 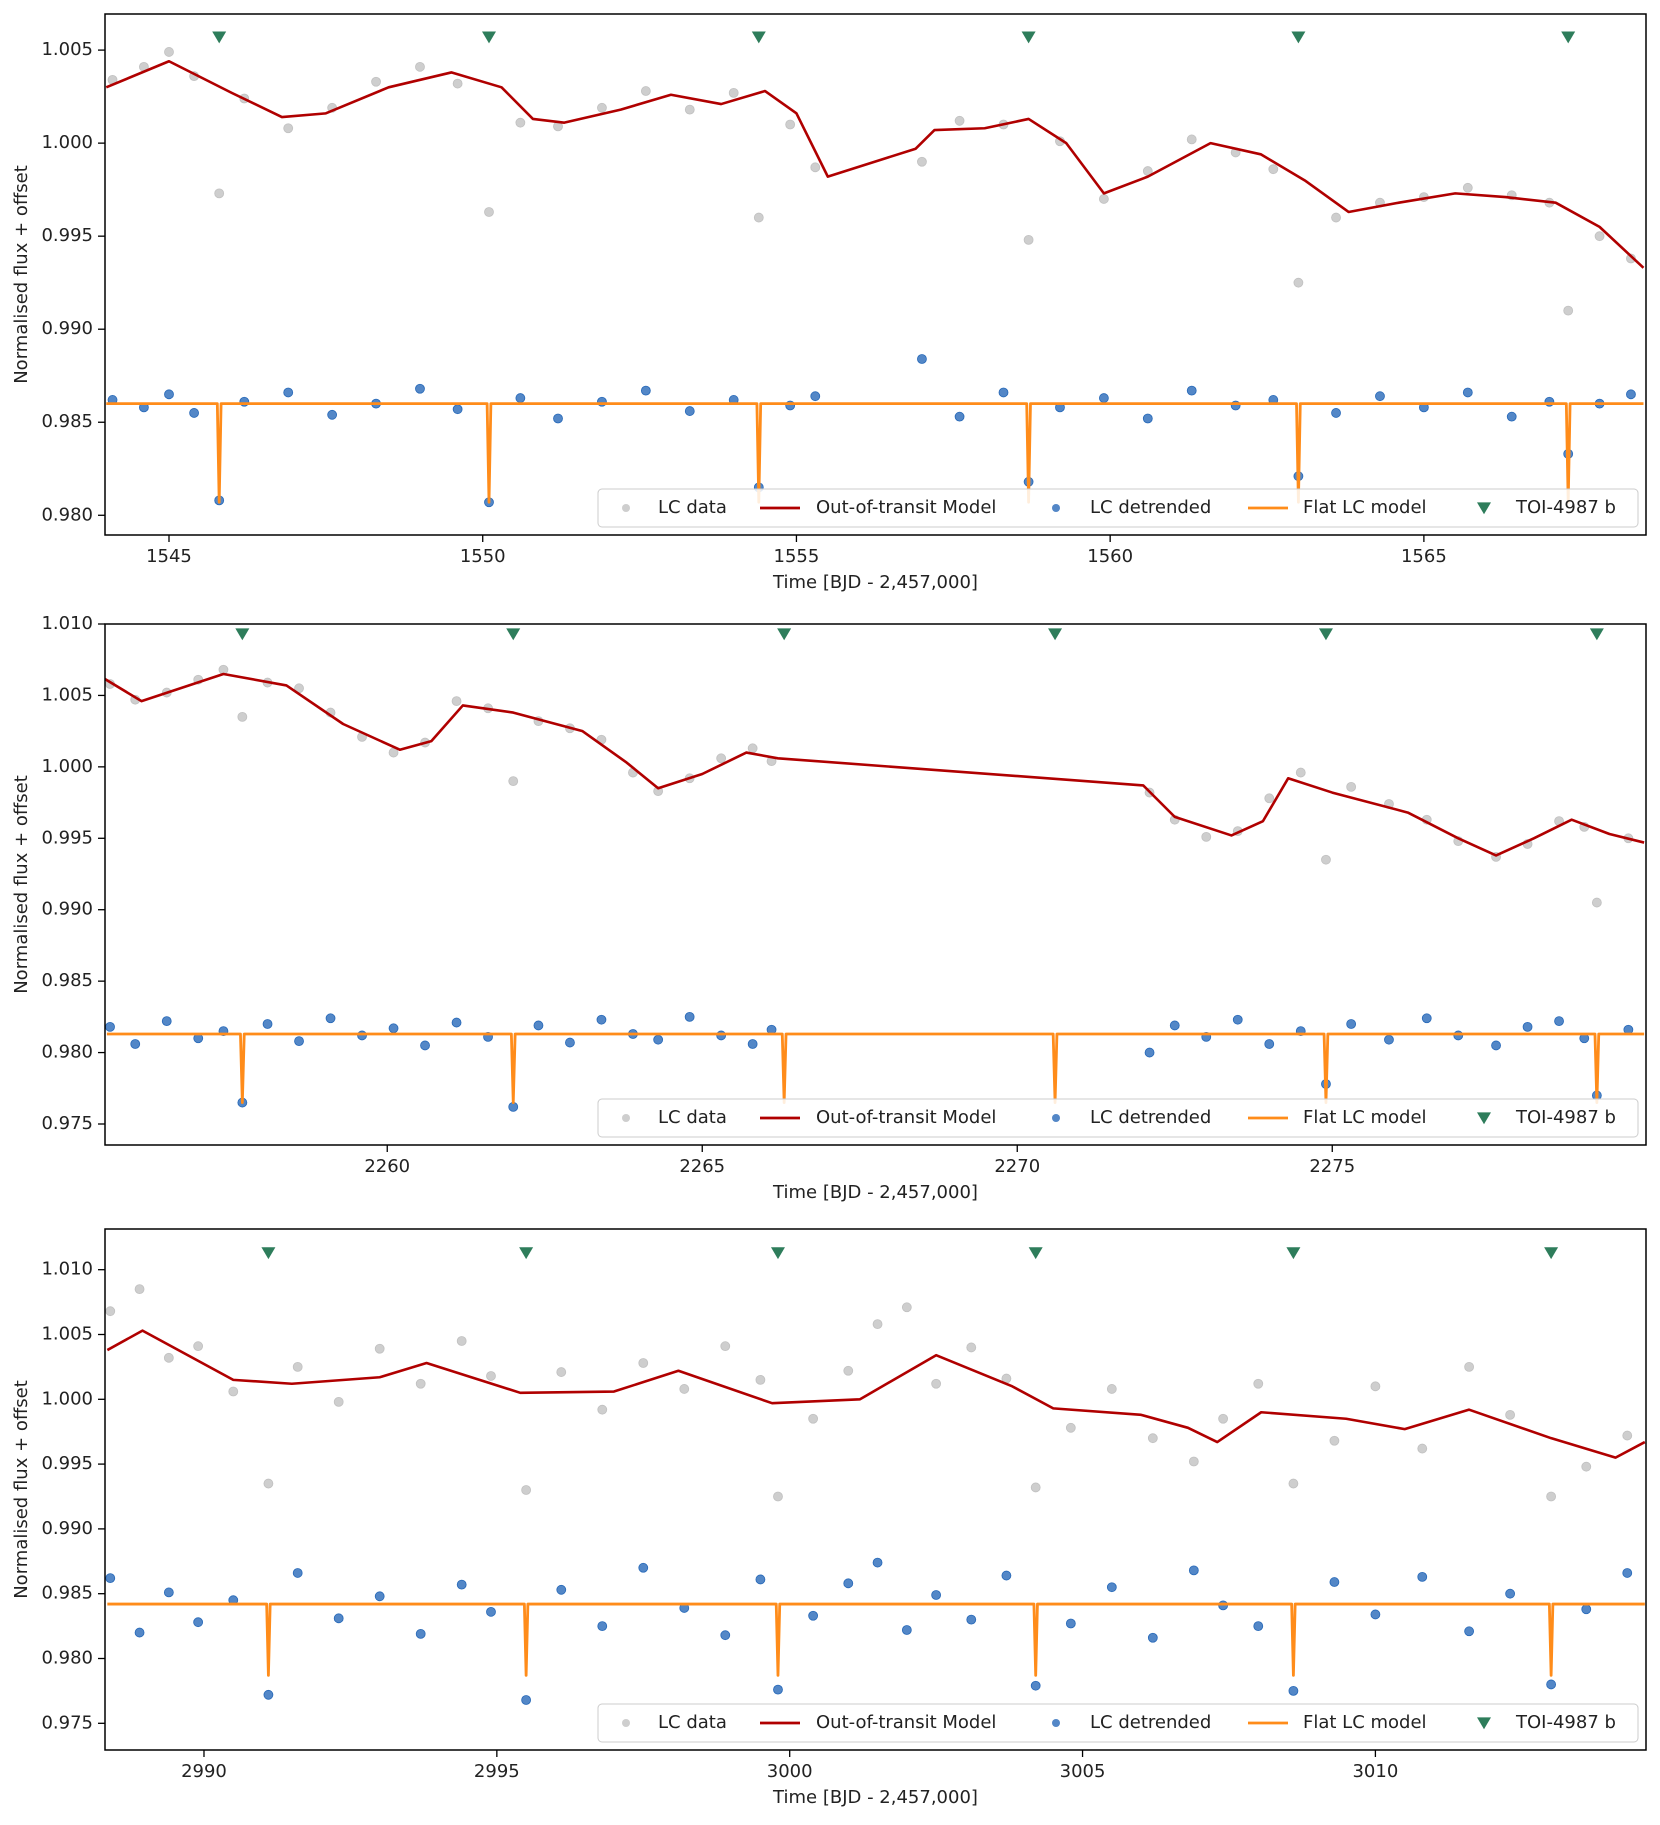 I want to click on y-tick-label: 0.995, so click(x=67, y=837).